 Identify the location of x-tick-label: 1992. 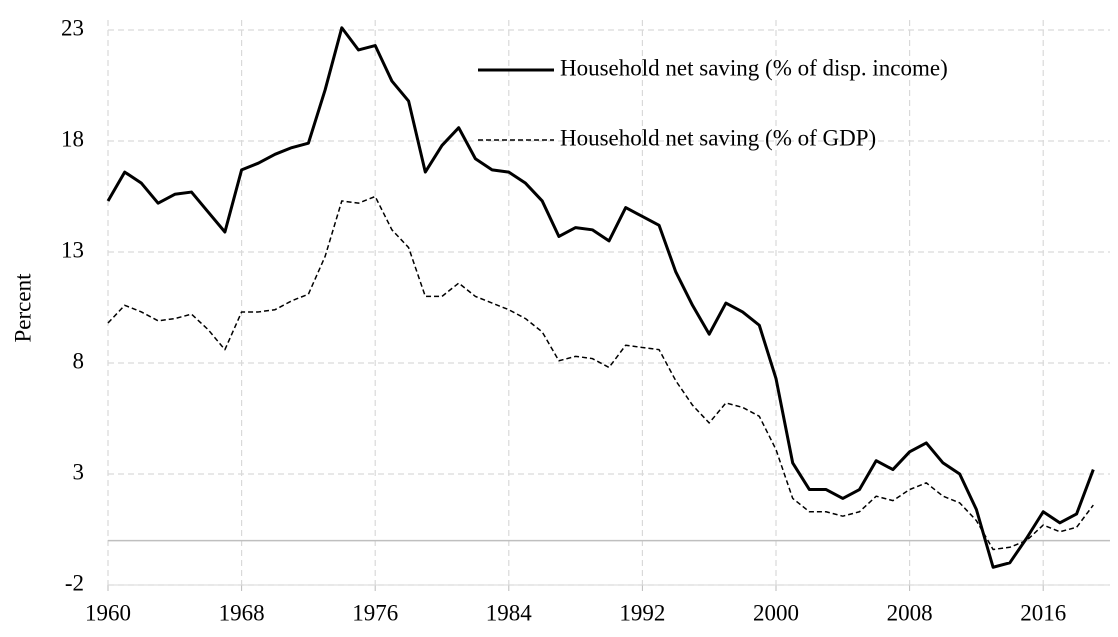
(642, 612).